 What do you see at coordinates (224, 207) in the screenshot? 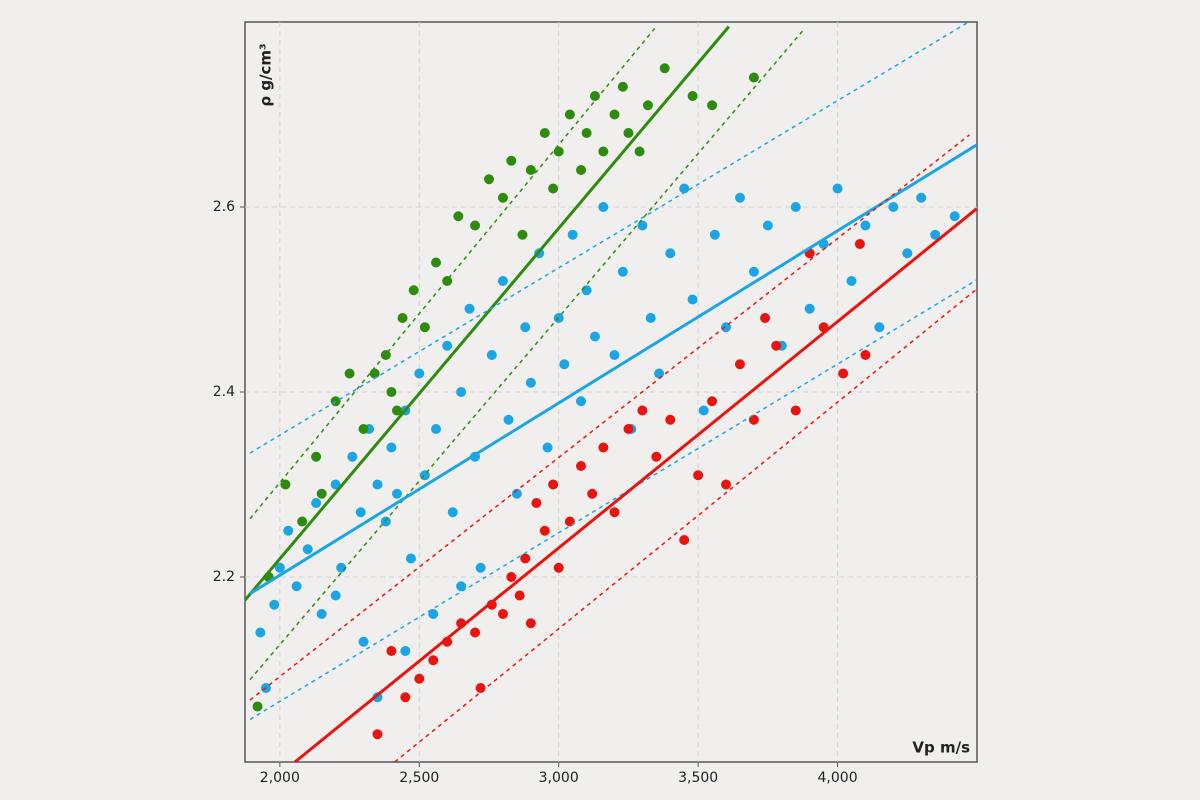
I see `y-tick-label: 2.6` at bounding box center [224, 207].